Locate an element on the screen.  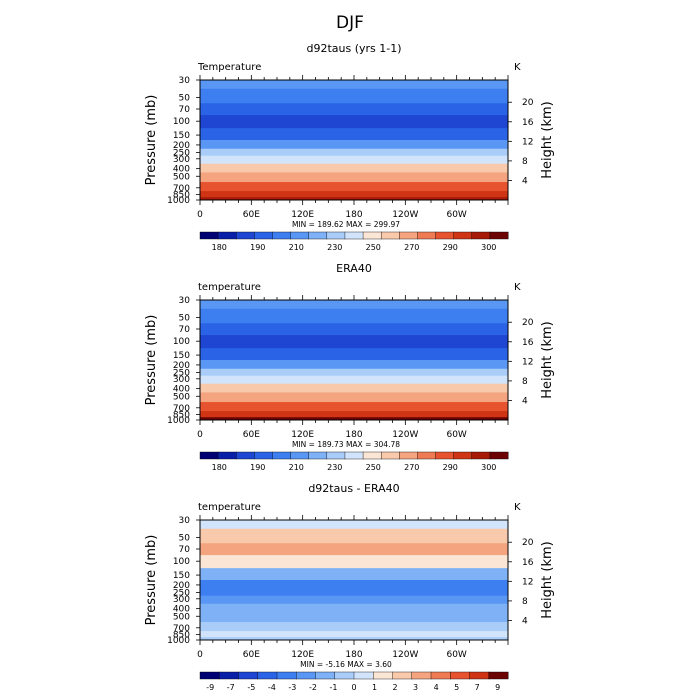
panel-variable-label: temperature is located at coordinates (229, 287).